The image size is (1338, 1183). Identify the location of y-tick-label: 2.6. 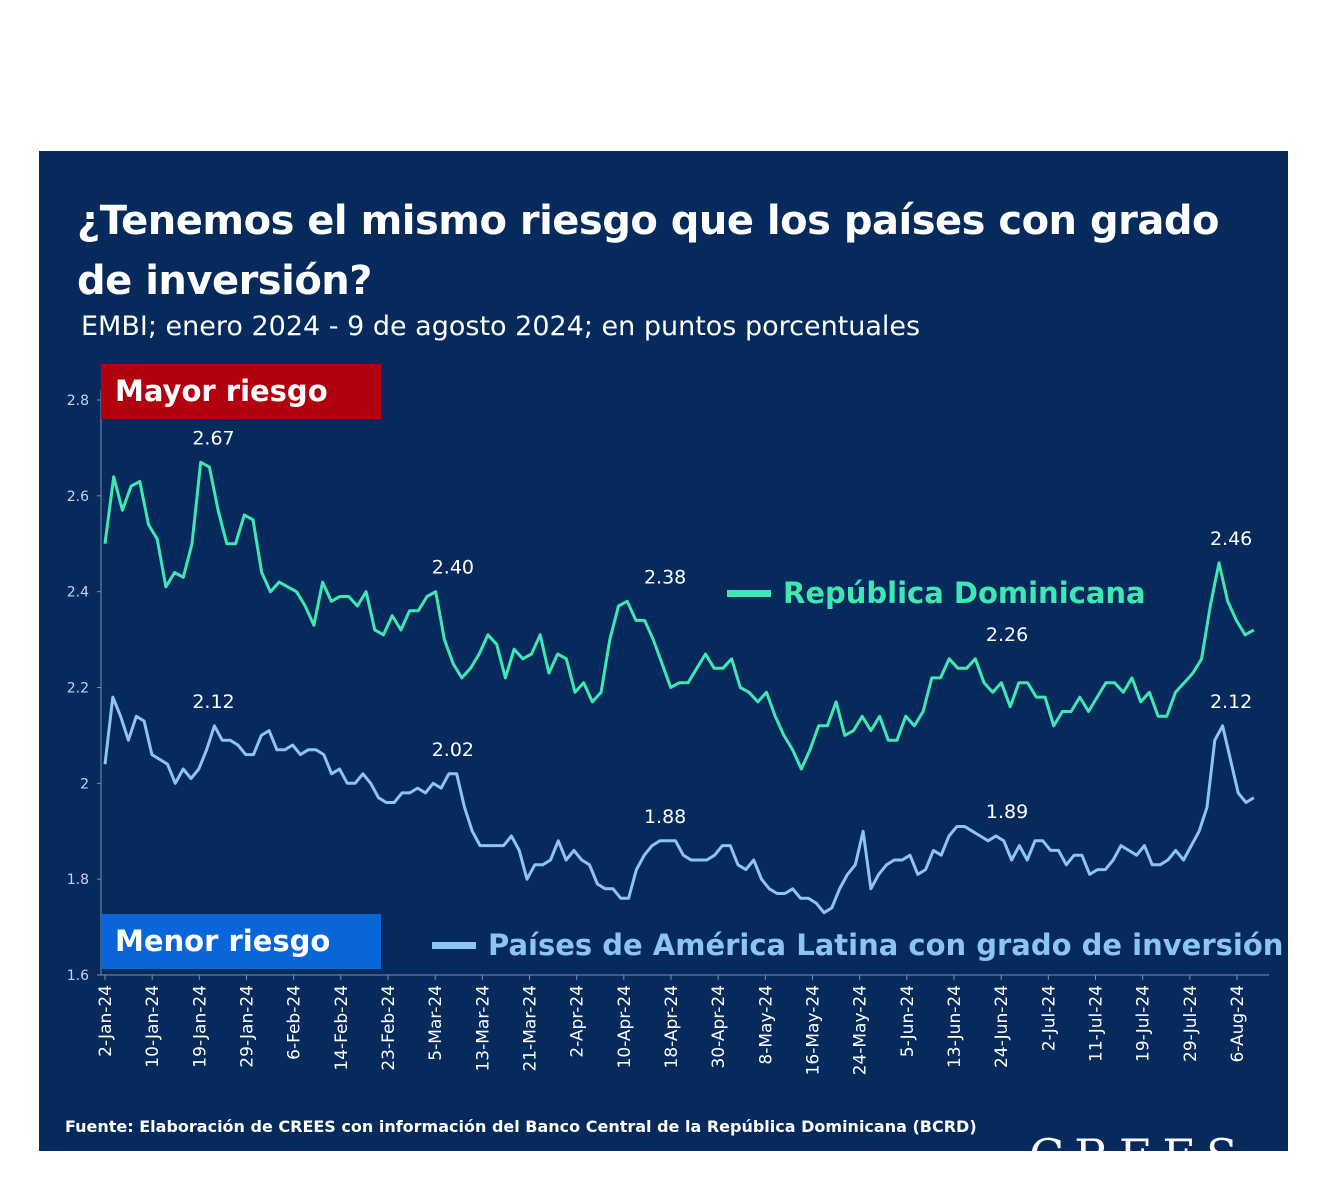
(78, 497).